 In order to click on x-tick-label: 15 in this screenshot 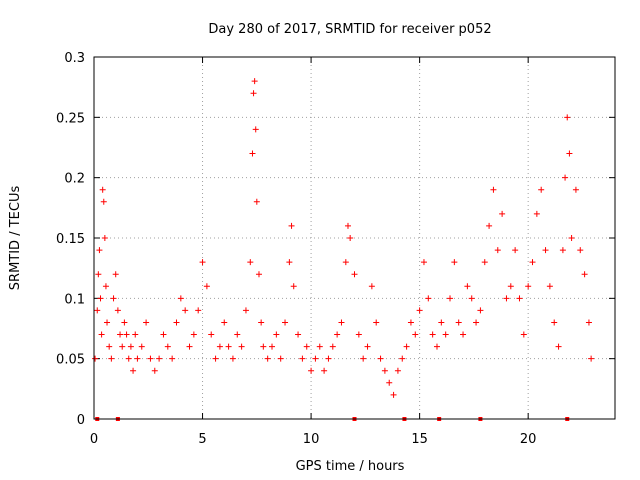, I will do `click(419, 439)`.